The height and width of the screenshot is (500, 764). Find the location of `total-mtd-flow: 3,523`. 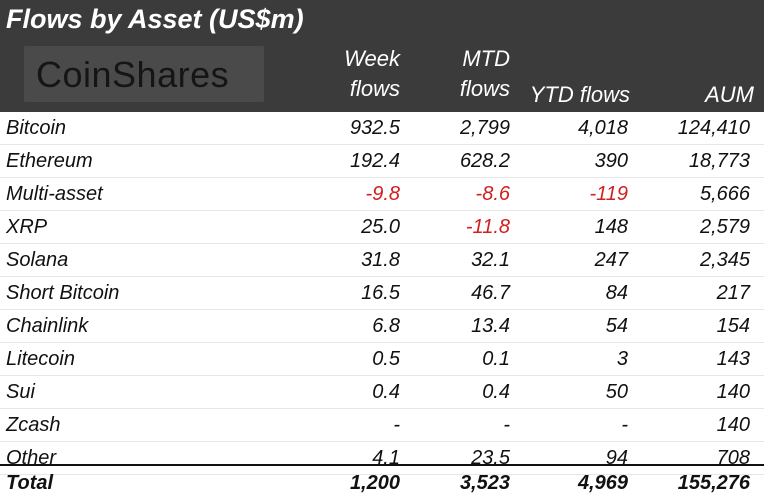

total-mtd-flow: 3,523 is located at coordinates (484, 483).